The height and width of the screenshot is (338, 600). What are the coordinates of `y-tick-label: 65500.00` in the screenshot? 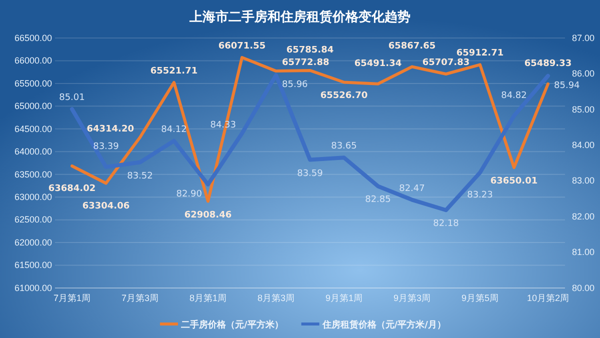 It's located at (33, 83).